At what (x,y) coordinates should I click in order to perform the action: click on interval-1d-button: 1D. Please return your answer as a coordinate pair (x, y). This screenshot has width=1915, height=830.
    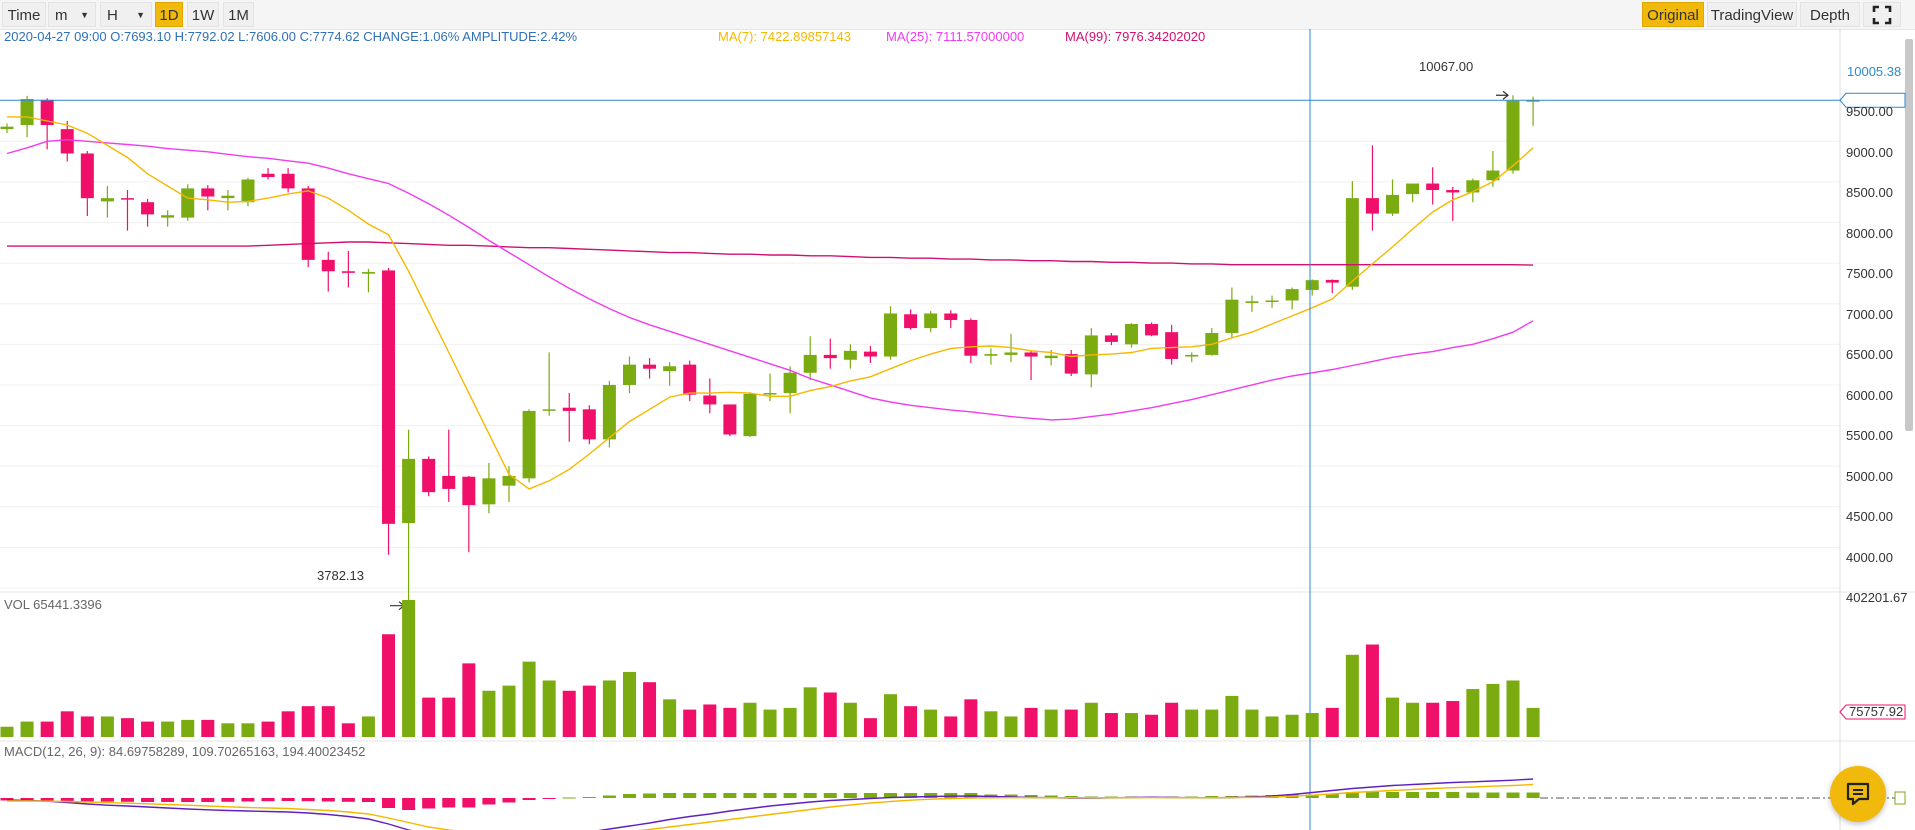
    Looking at the image, I should click on (169, 14).